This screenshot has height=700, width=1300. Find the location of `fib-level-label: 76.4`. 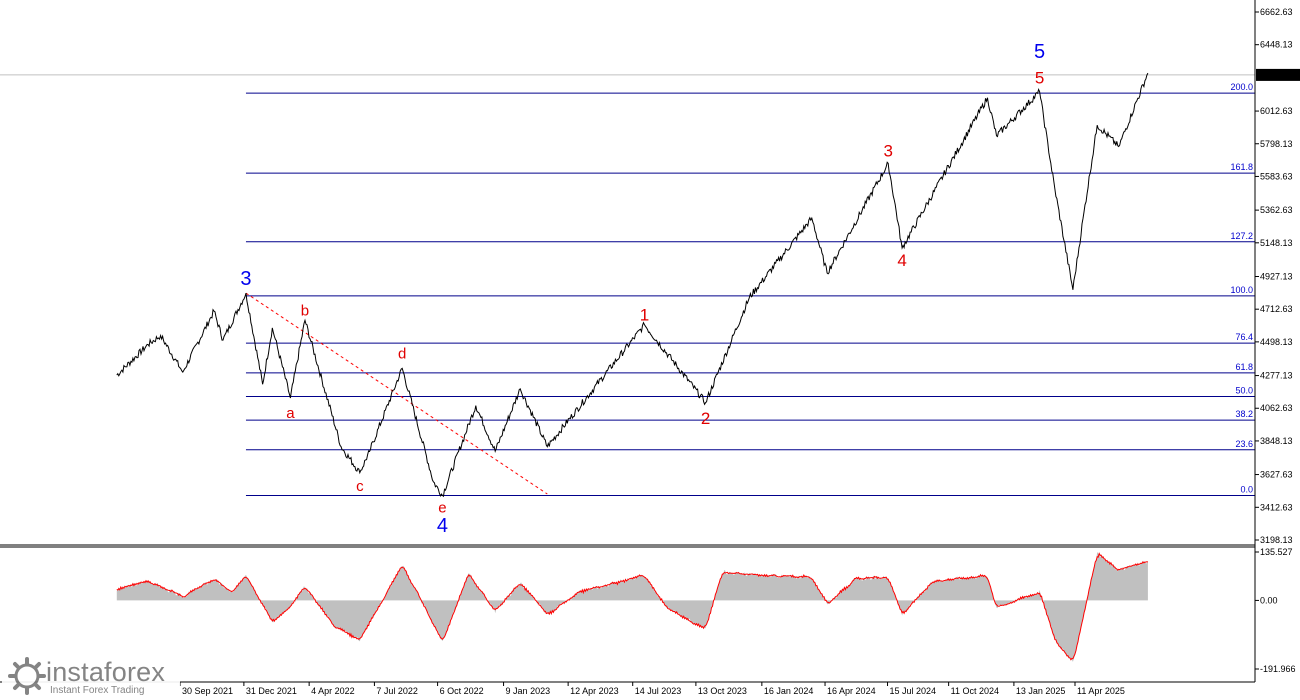

fib-level-label: 76.4 is located at coordinates (1244, 337).